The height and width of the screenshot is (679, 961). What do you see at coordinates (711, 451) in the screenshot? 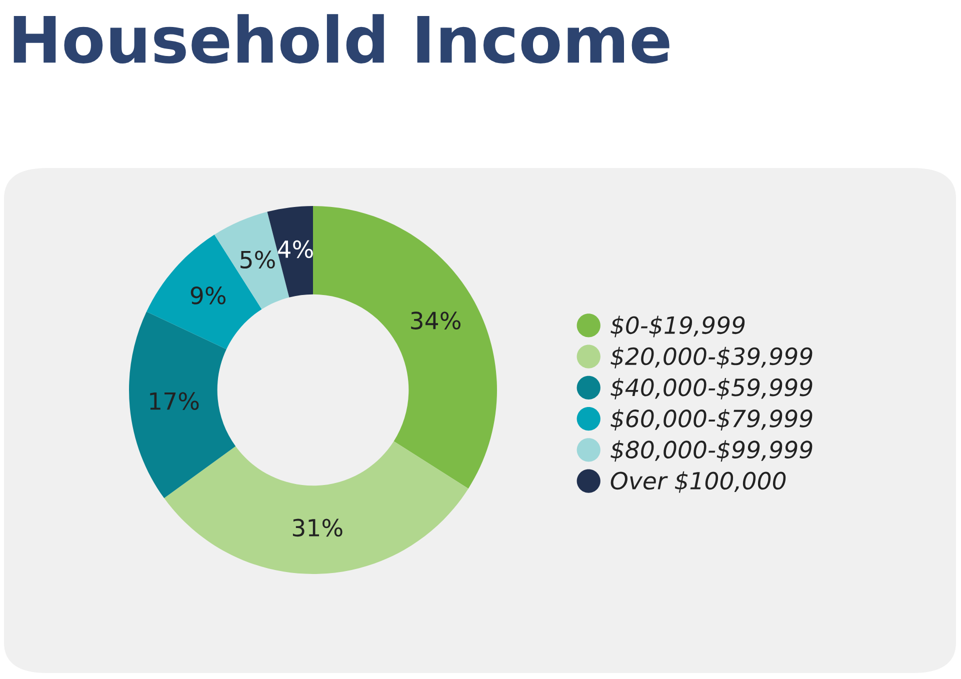
I see `legend-label: $80,000-$99,999` at bounding box center [711, 451].